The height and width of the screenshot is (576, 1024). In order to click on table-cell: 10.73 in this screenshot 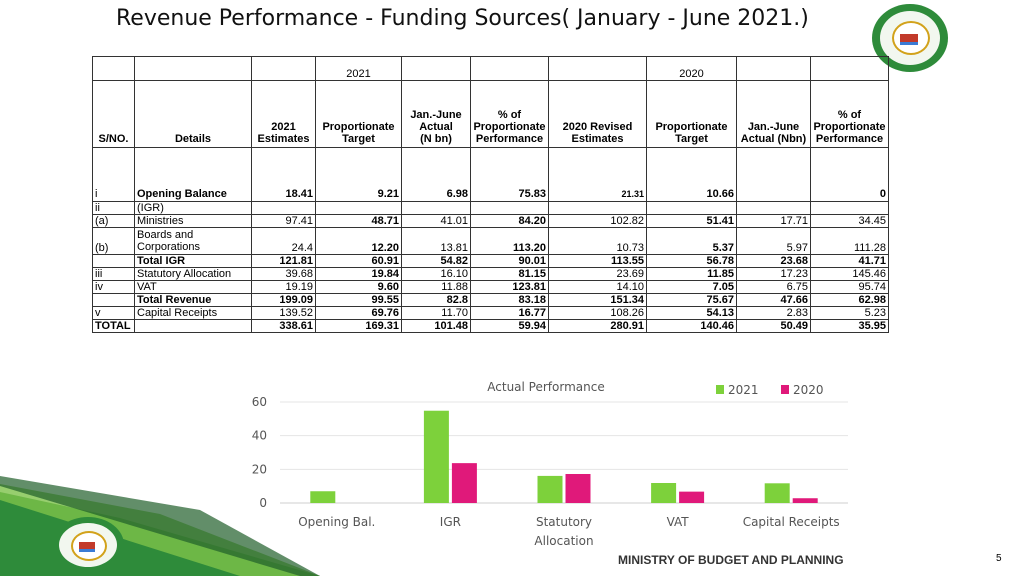, I will do `click(597, 241)`.